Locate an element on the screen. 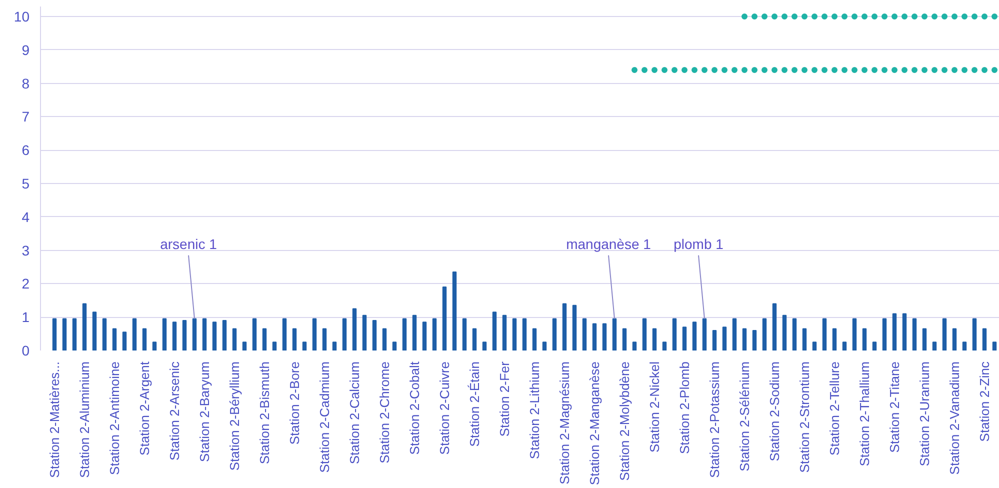 The width and height of the screenshot is (999, 488). x-tick-label: Station 2-Fer is located at coordinates (504, 398).